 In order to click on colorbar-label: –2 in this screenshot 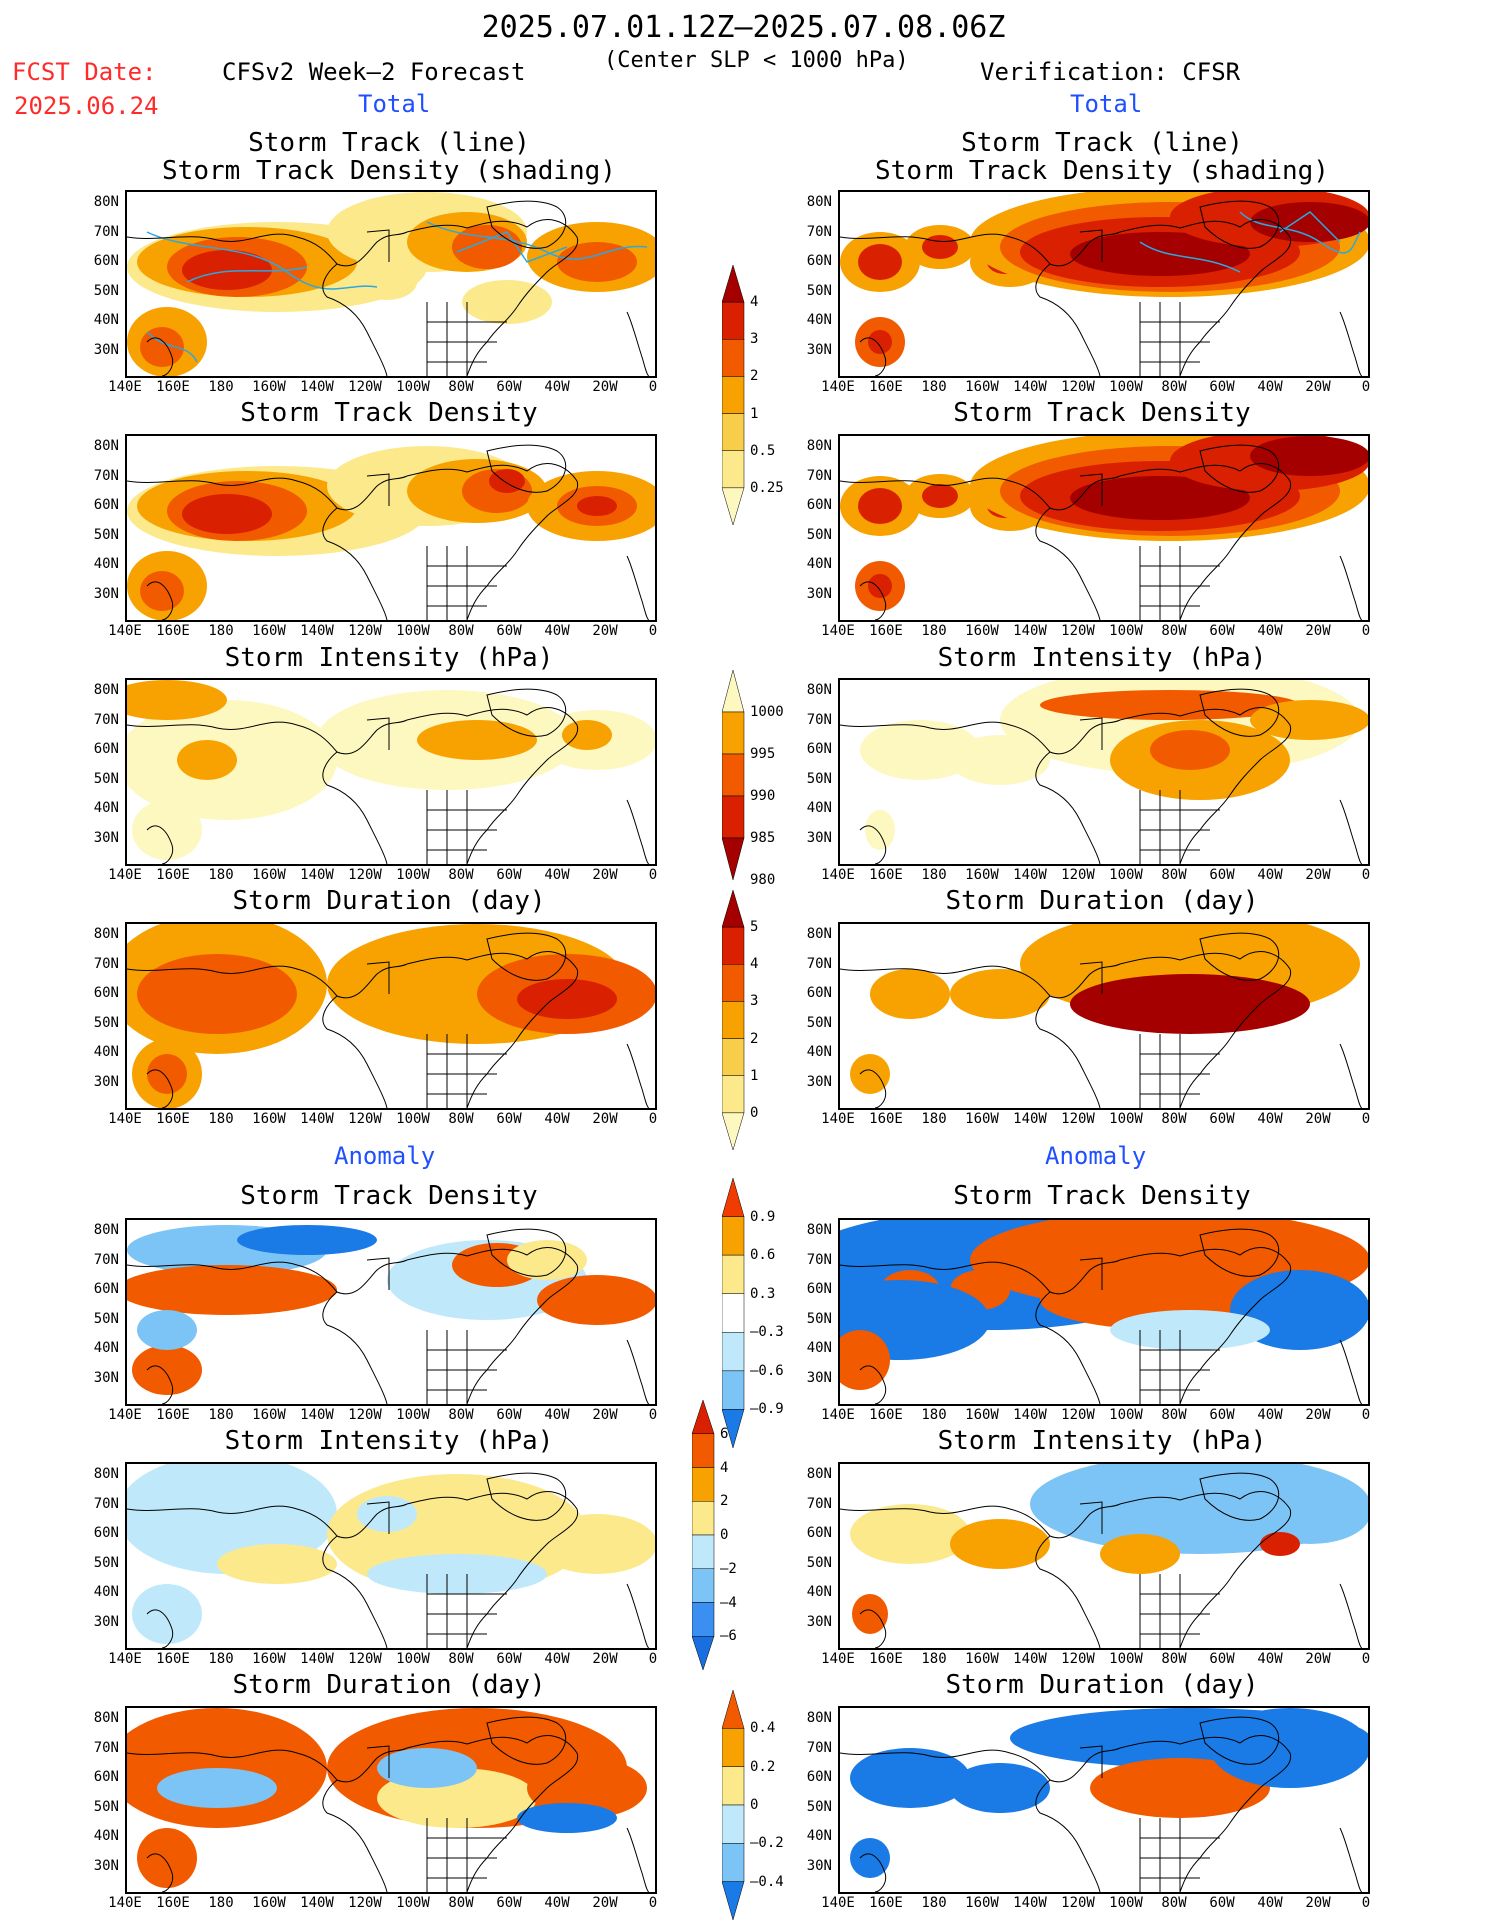, I will do `click(728, 1568)`.